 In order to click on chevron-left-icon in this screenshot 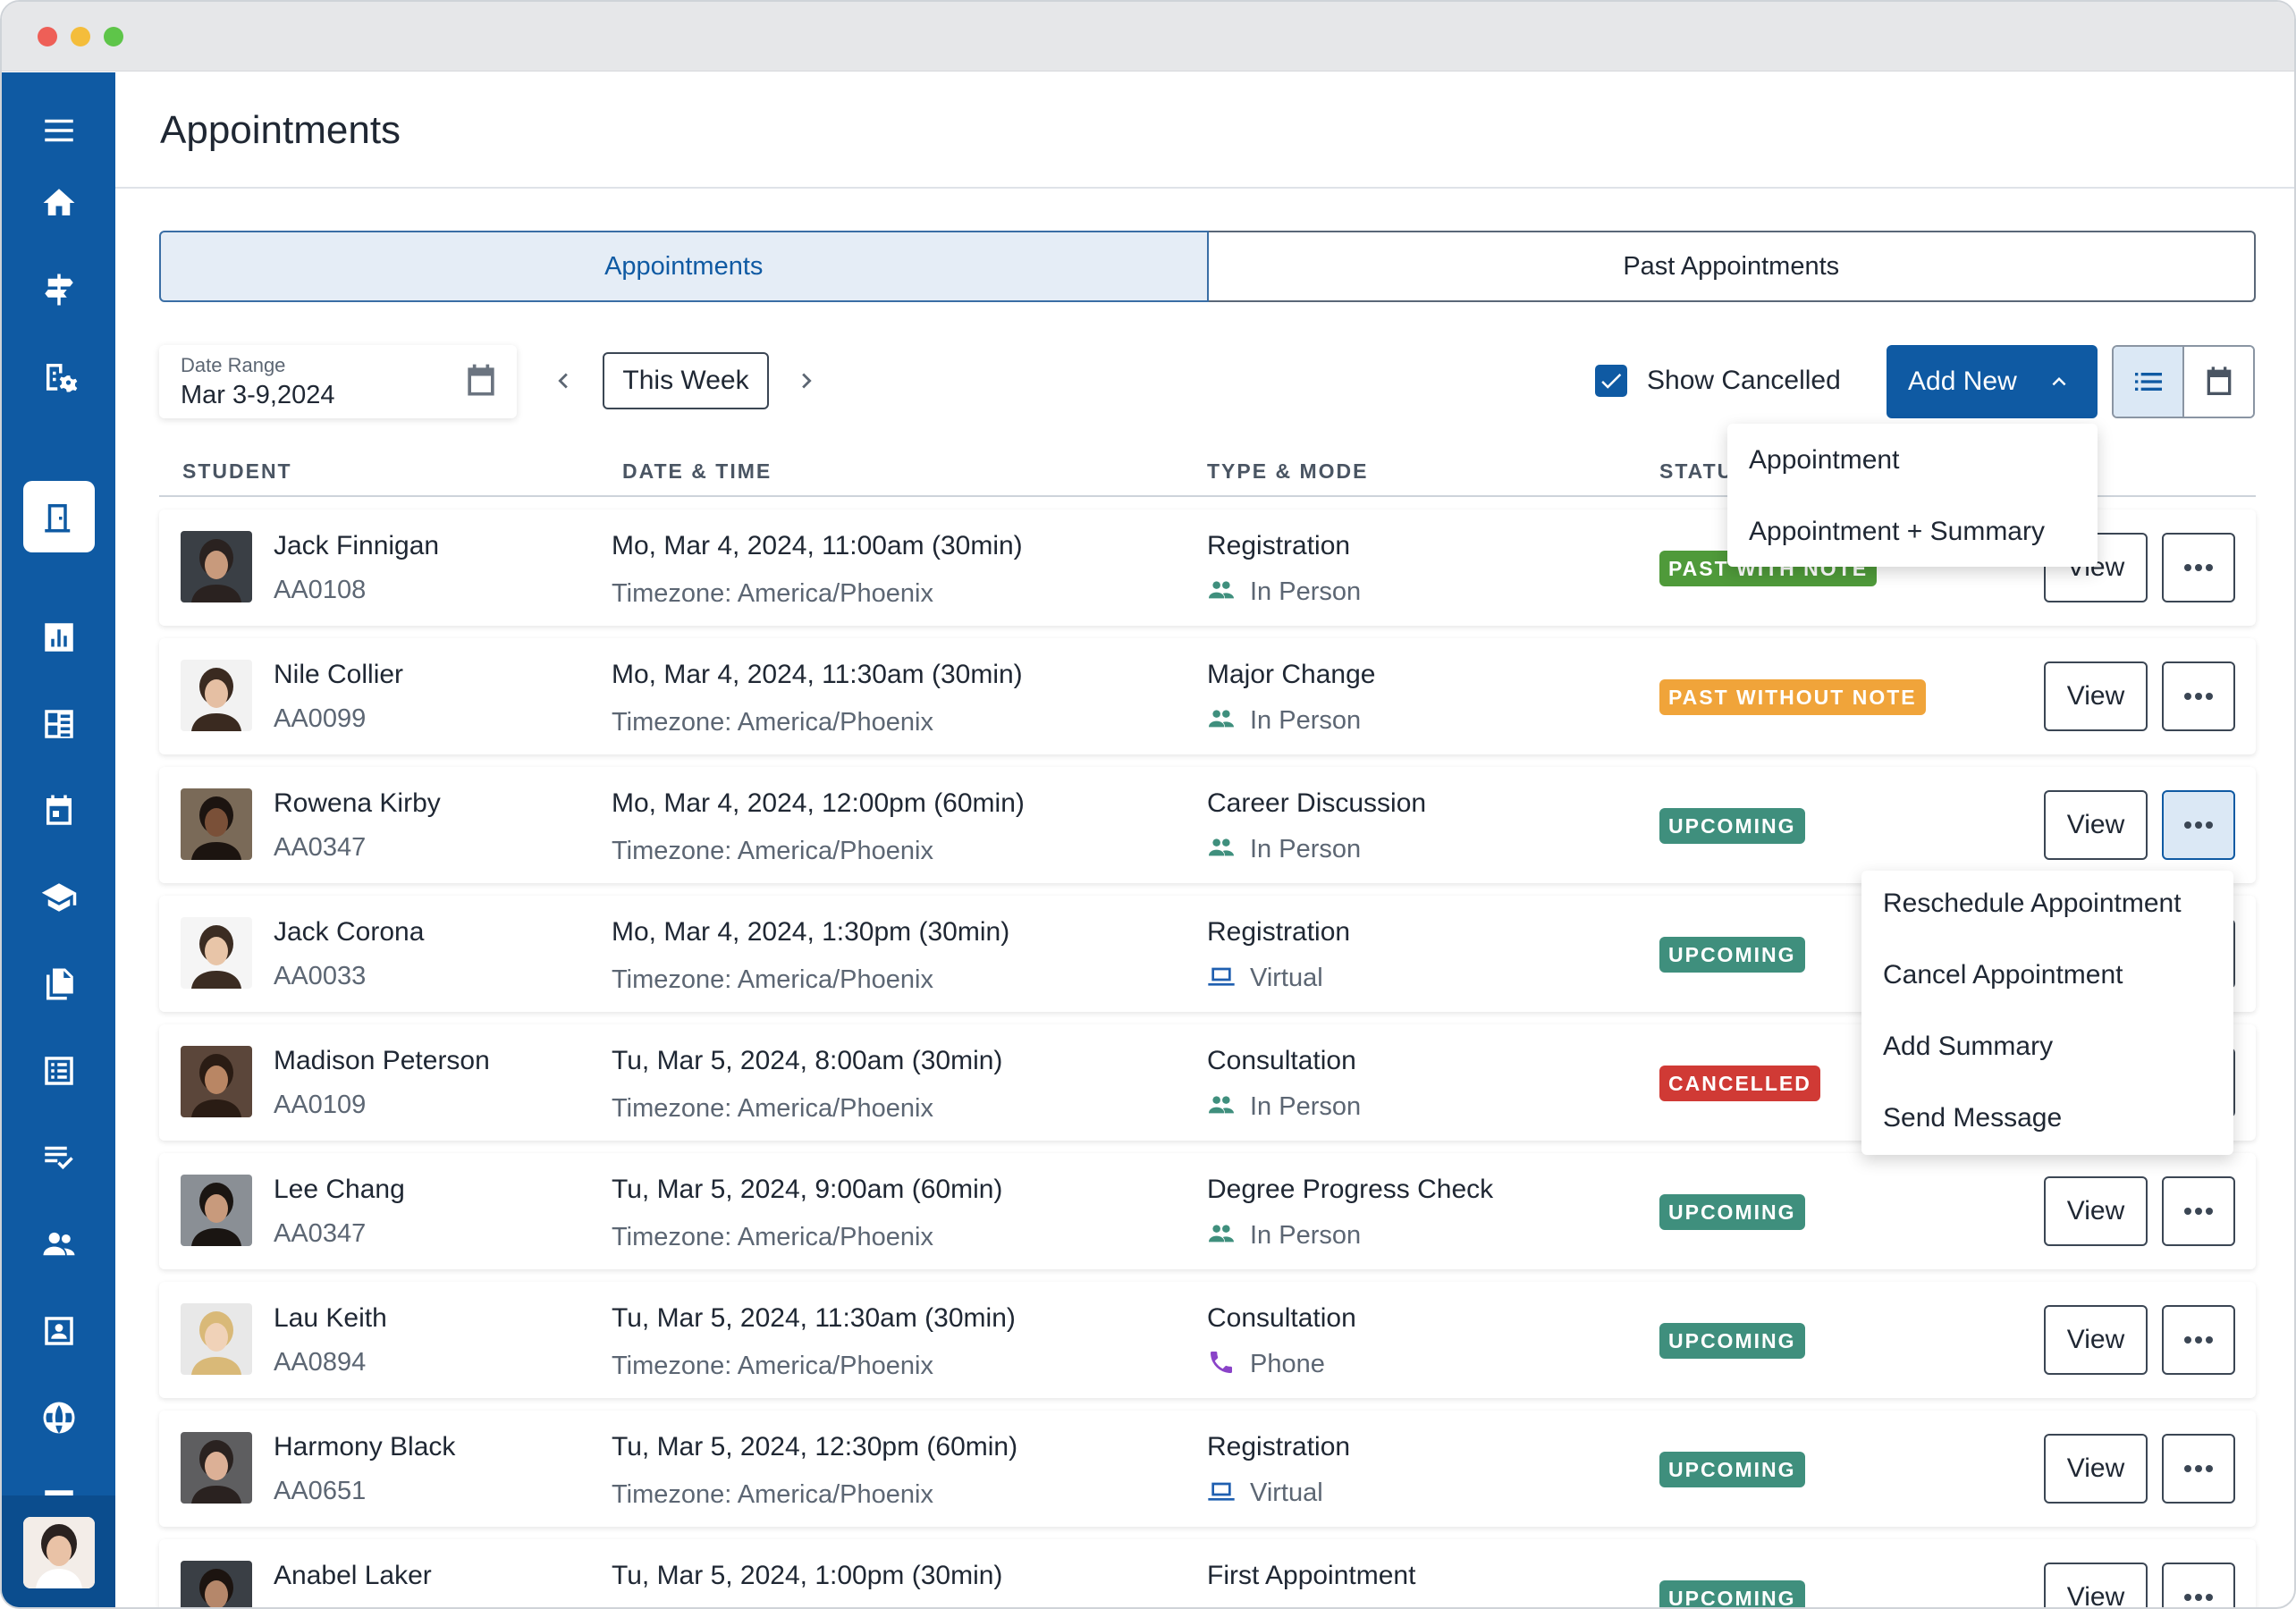, I will do `click(563, 381)`.